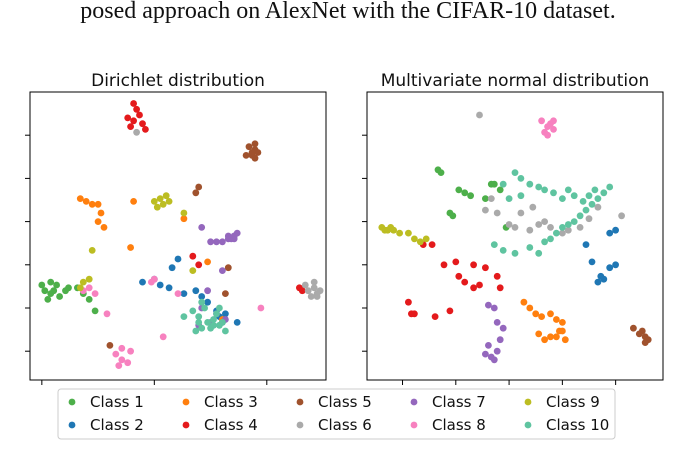 The width and height of the screenshot is (696, 451). Describe the element at coordinates (178, 81) in the screenshot. I see `plot-title-dirichlet: Dirichlet distribution` at that location.